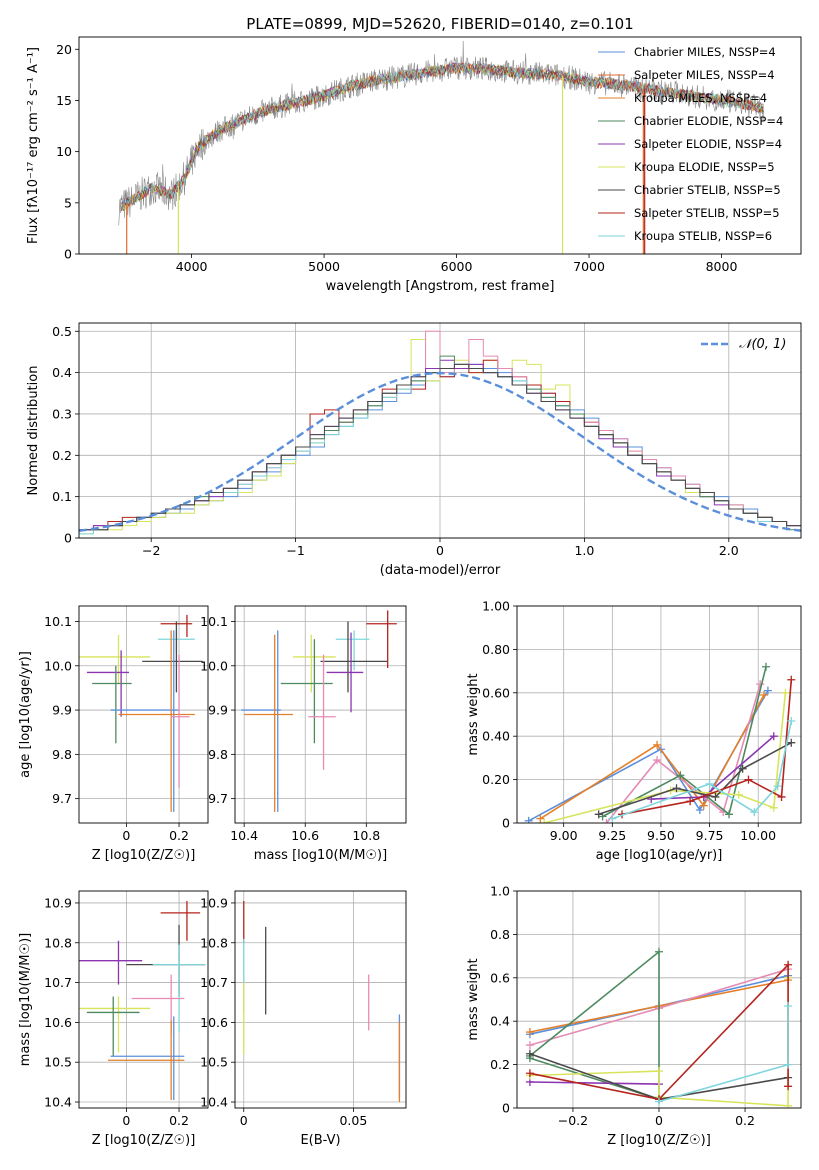 The width and height of the screenshot is (819, 1170). I want to click on mass-vs-reddening-panel: 0 0.05 10.4 10.5 10.6 10.7 10.8 10.9 E(B-V), so click(303, 1019).